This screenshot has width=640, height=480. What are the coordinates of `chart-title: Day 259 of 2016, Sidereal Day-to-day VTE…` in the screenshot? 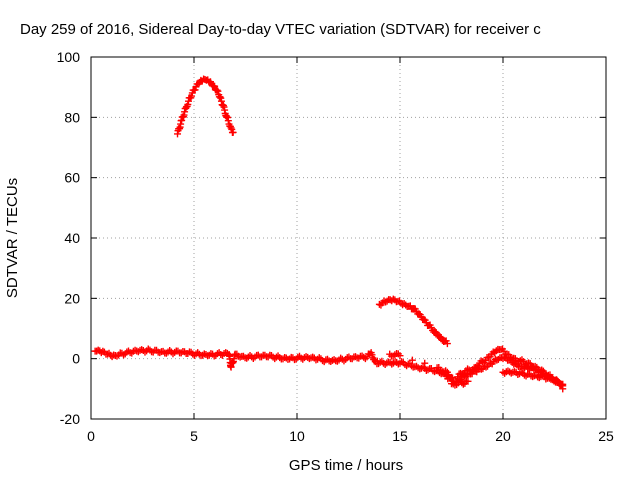 It's located at (280, 29).